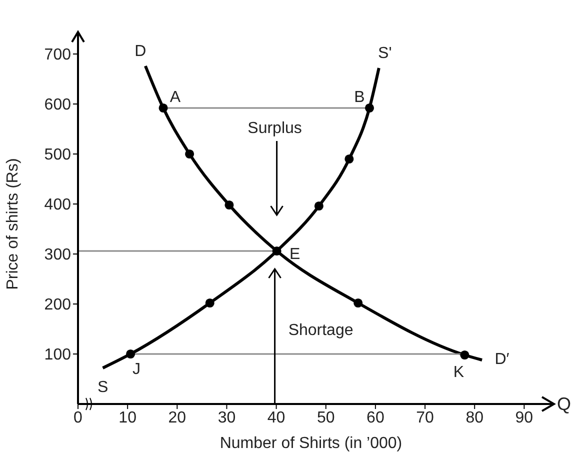 Image resolution: width=574 pixels, height=458 pixels. I want to click on annotation: S', so click(385, 53).